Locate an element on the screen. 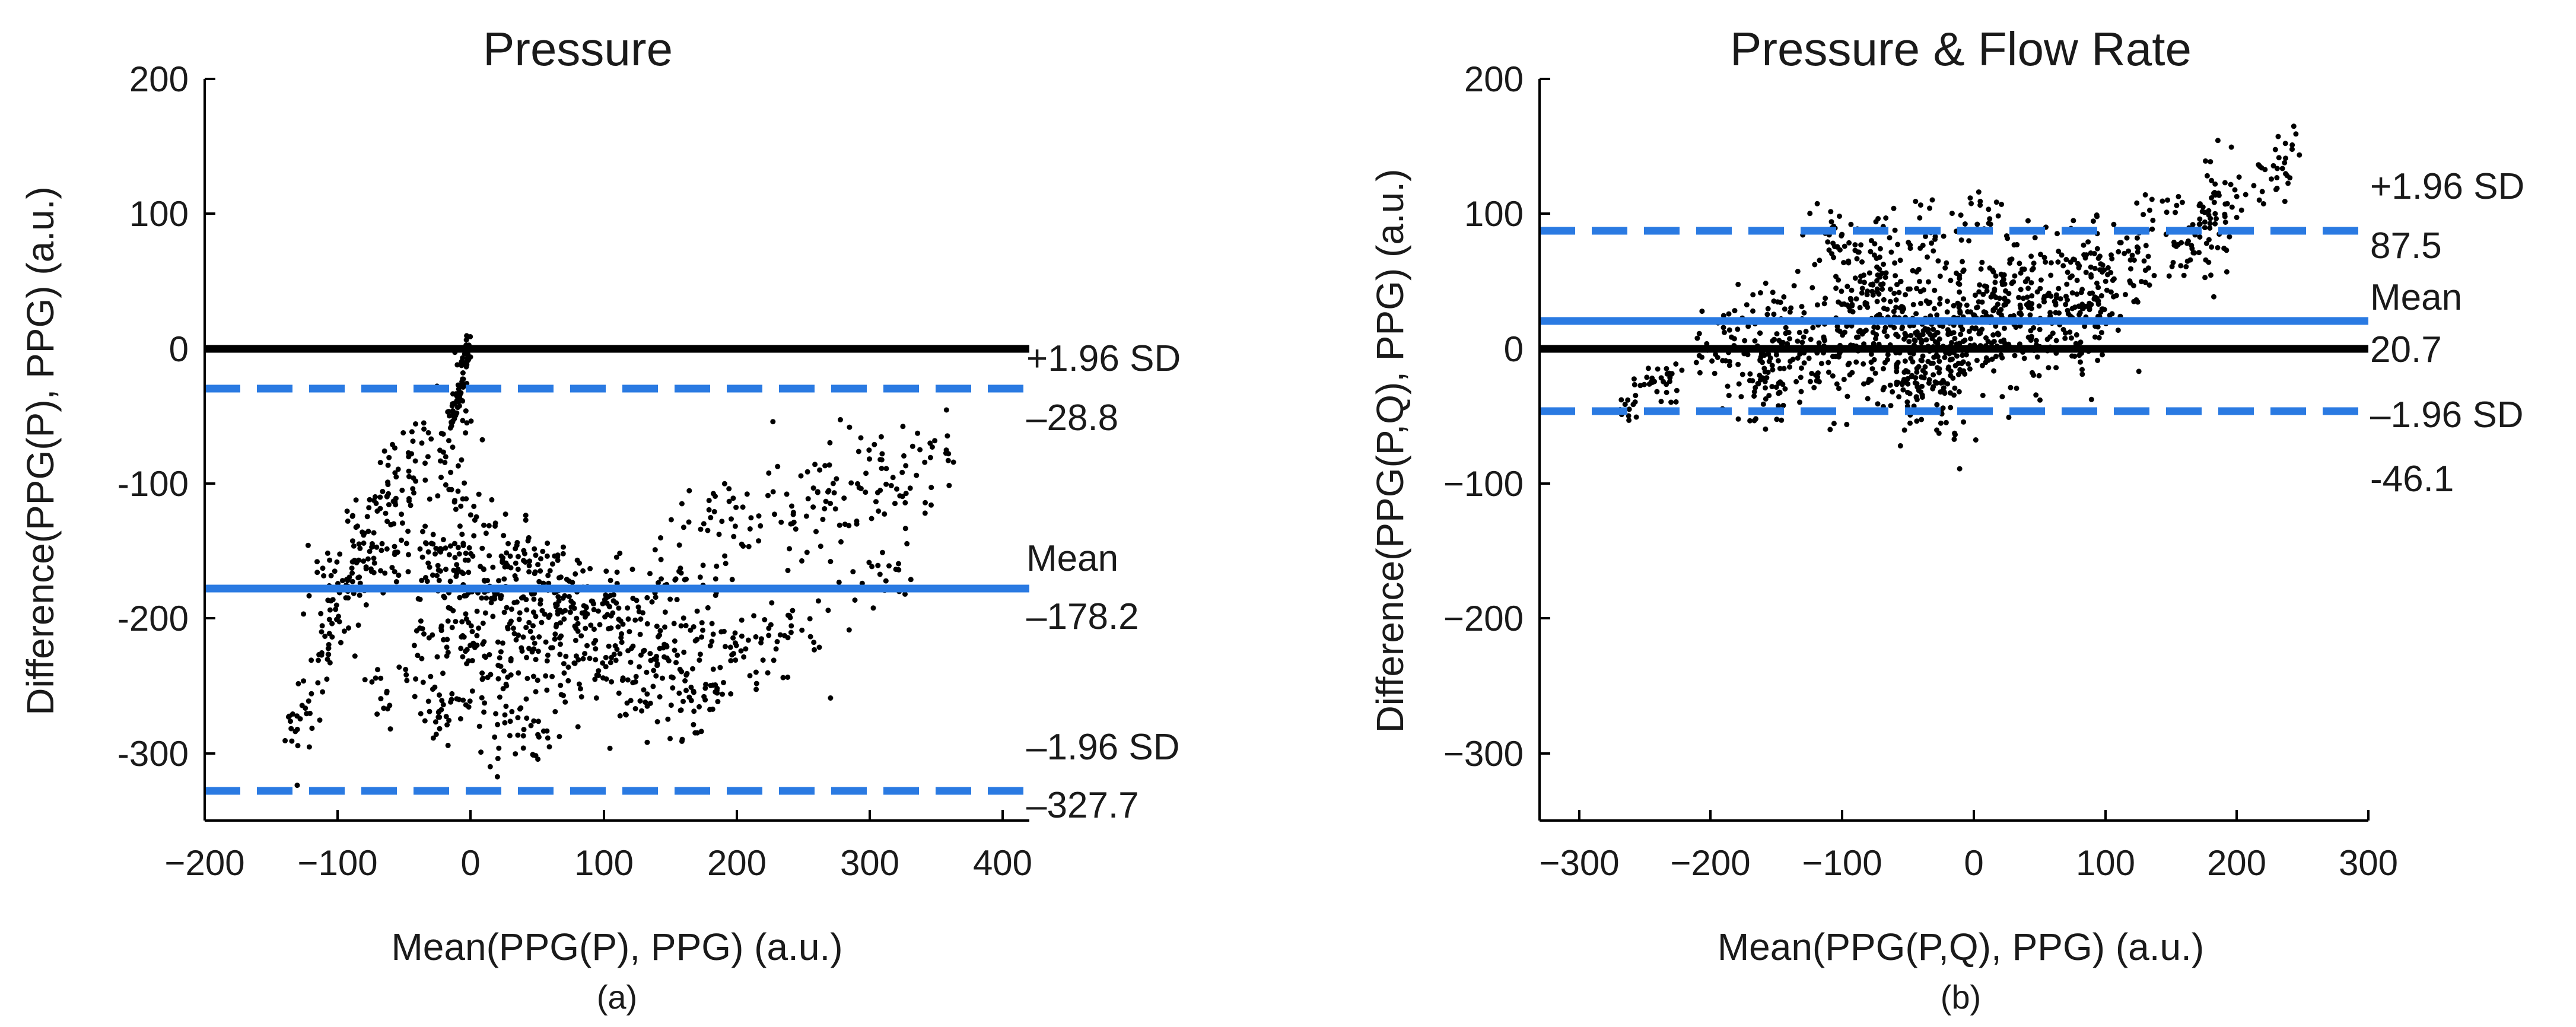 This screenshot has width=2576, height=1027. panel-a-upper-loa-name: +1.96 SD is located at coordinates (1103, 358).